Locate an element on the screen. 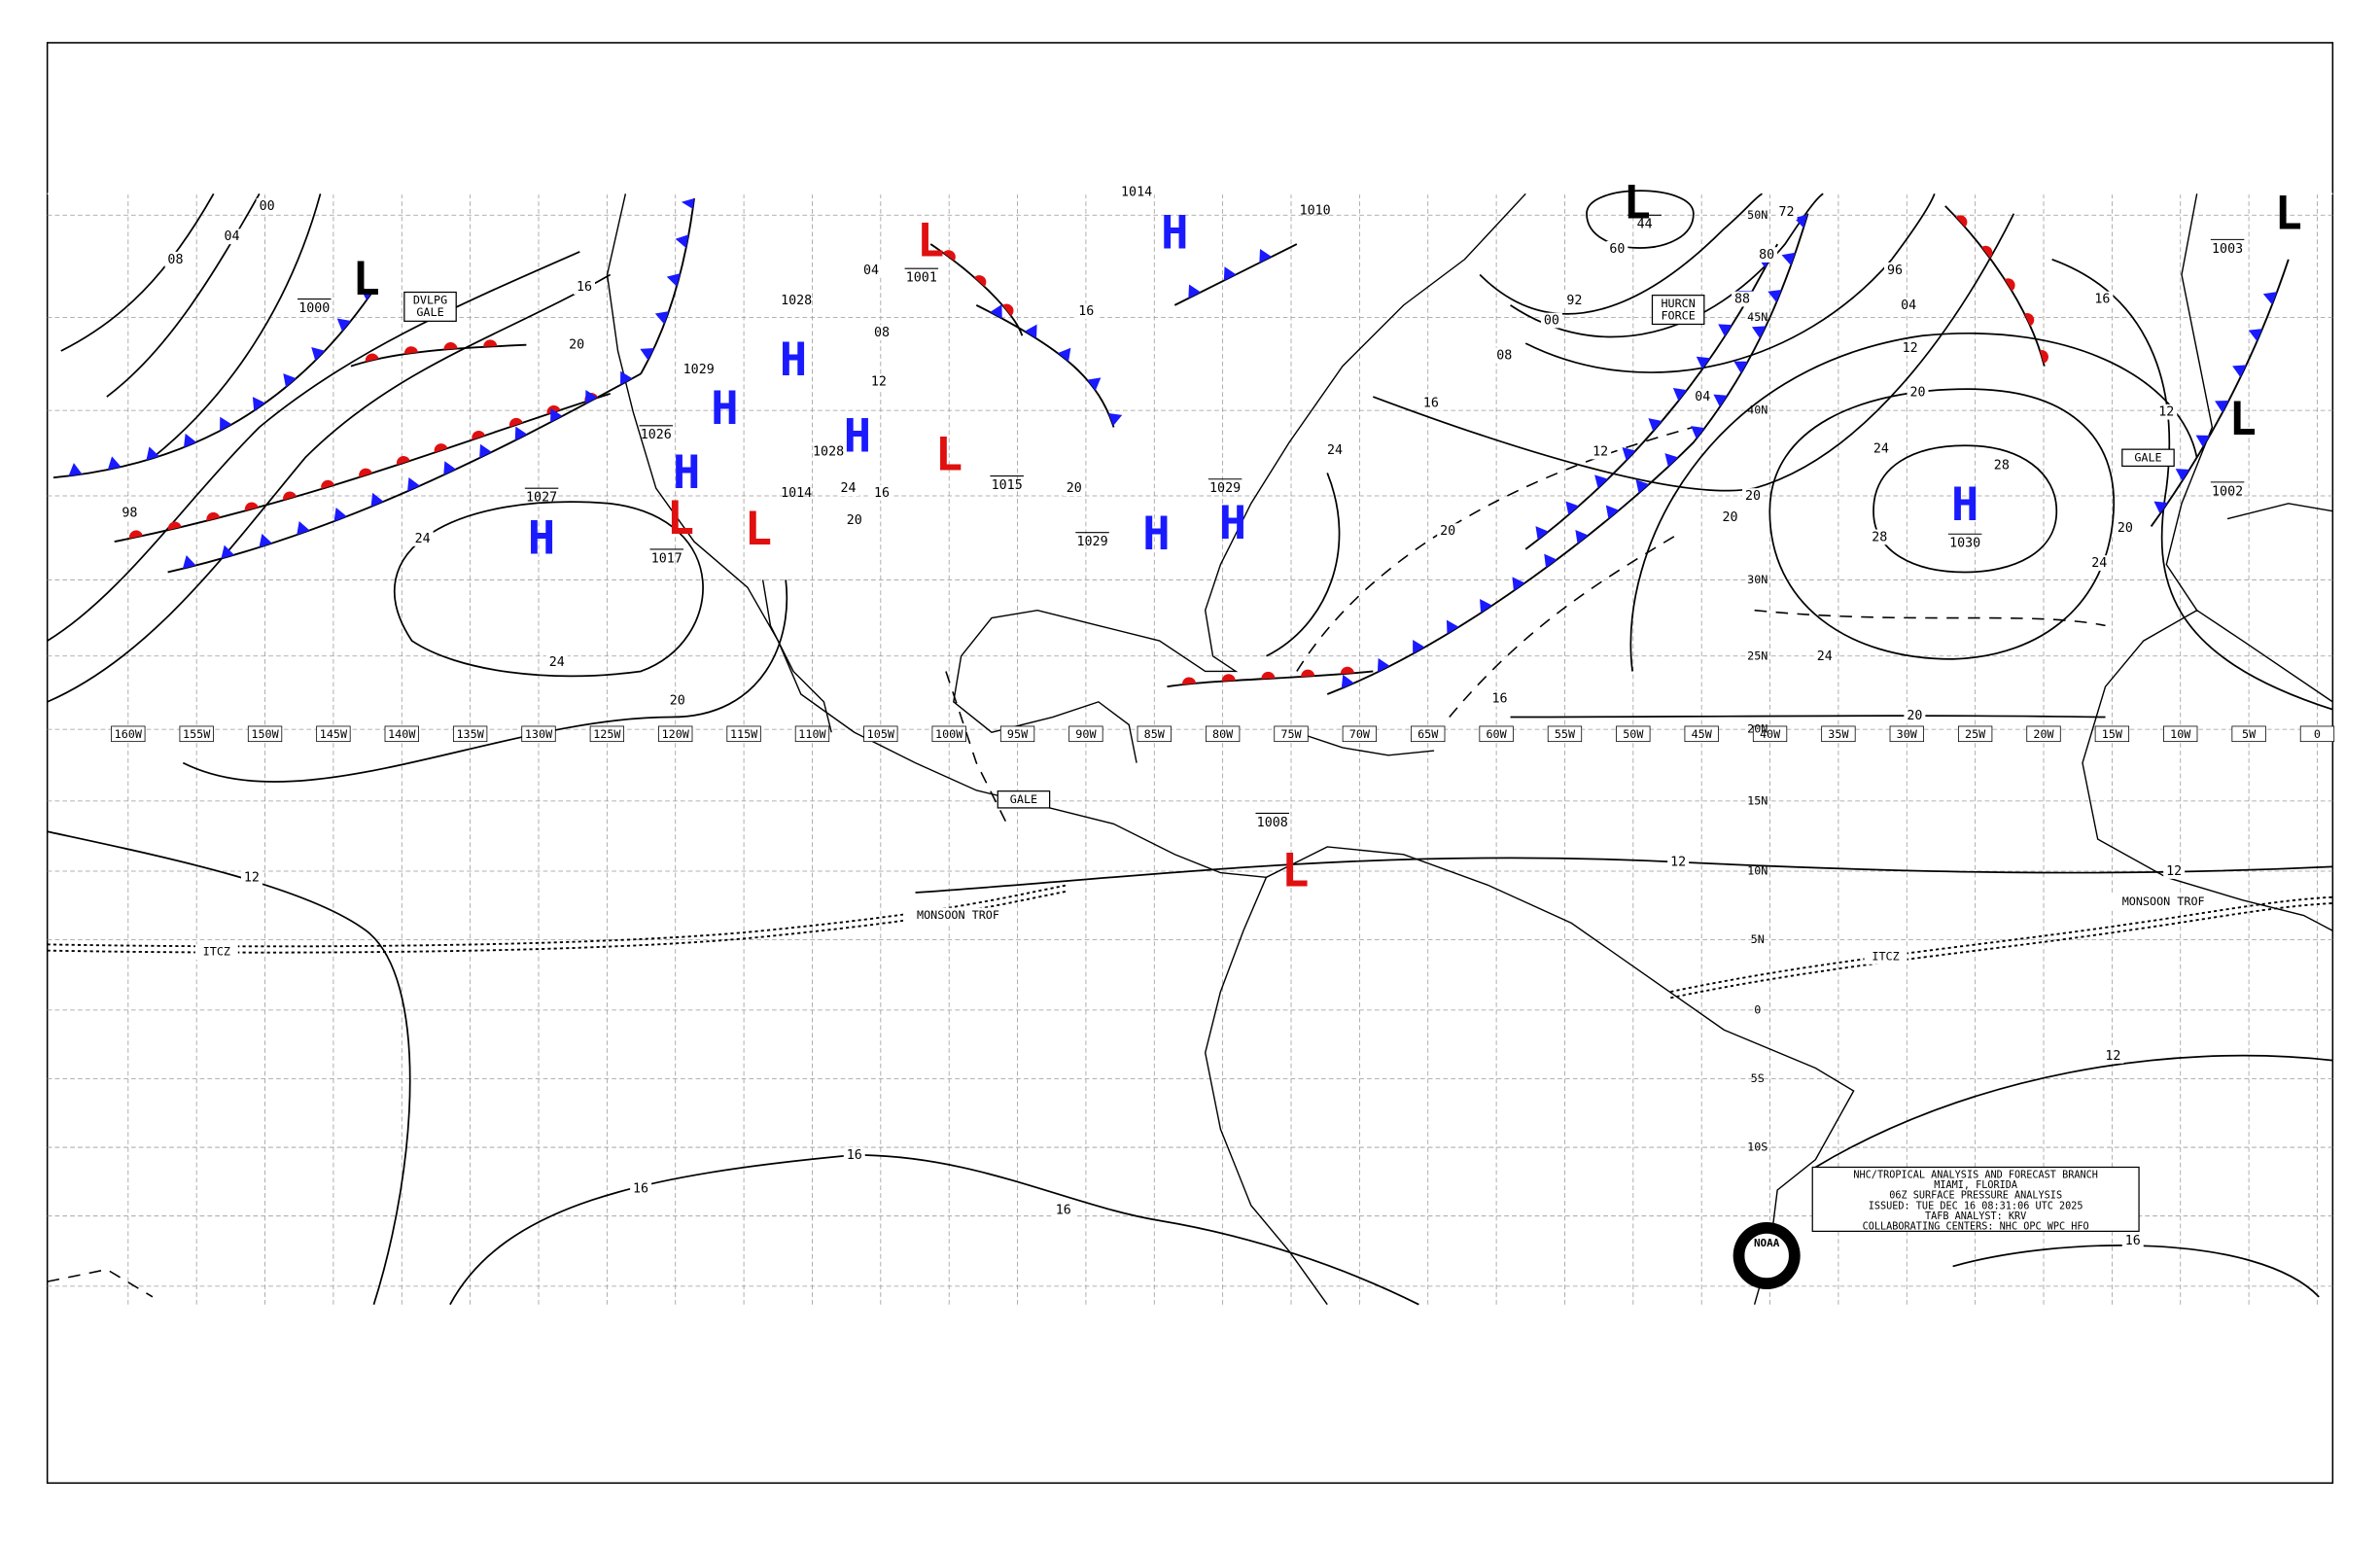 This screenshot has width=2380, height=1544. lat-label: 30N is located at coordinates (1757, 580).